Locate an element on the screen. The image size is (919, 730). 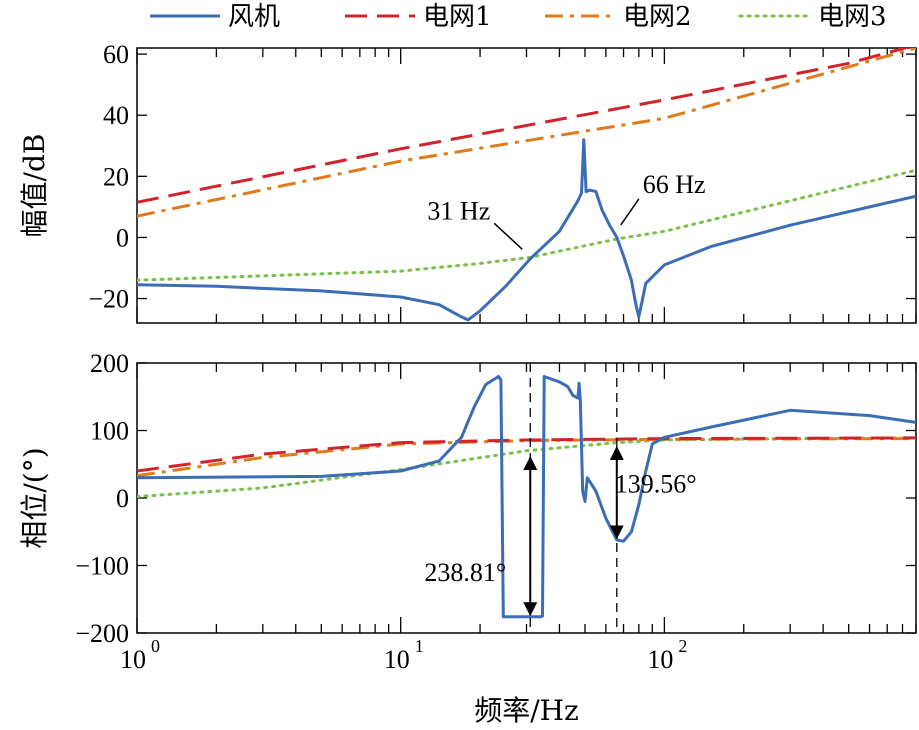
magnitude-y-tick-label: 0 is located at coordinates (122, 237).